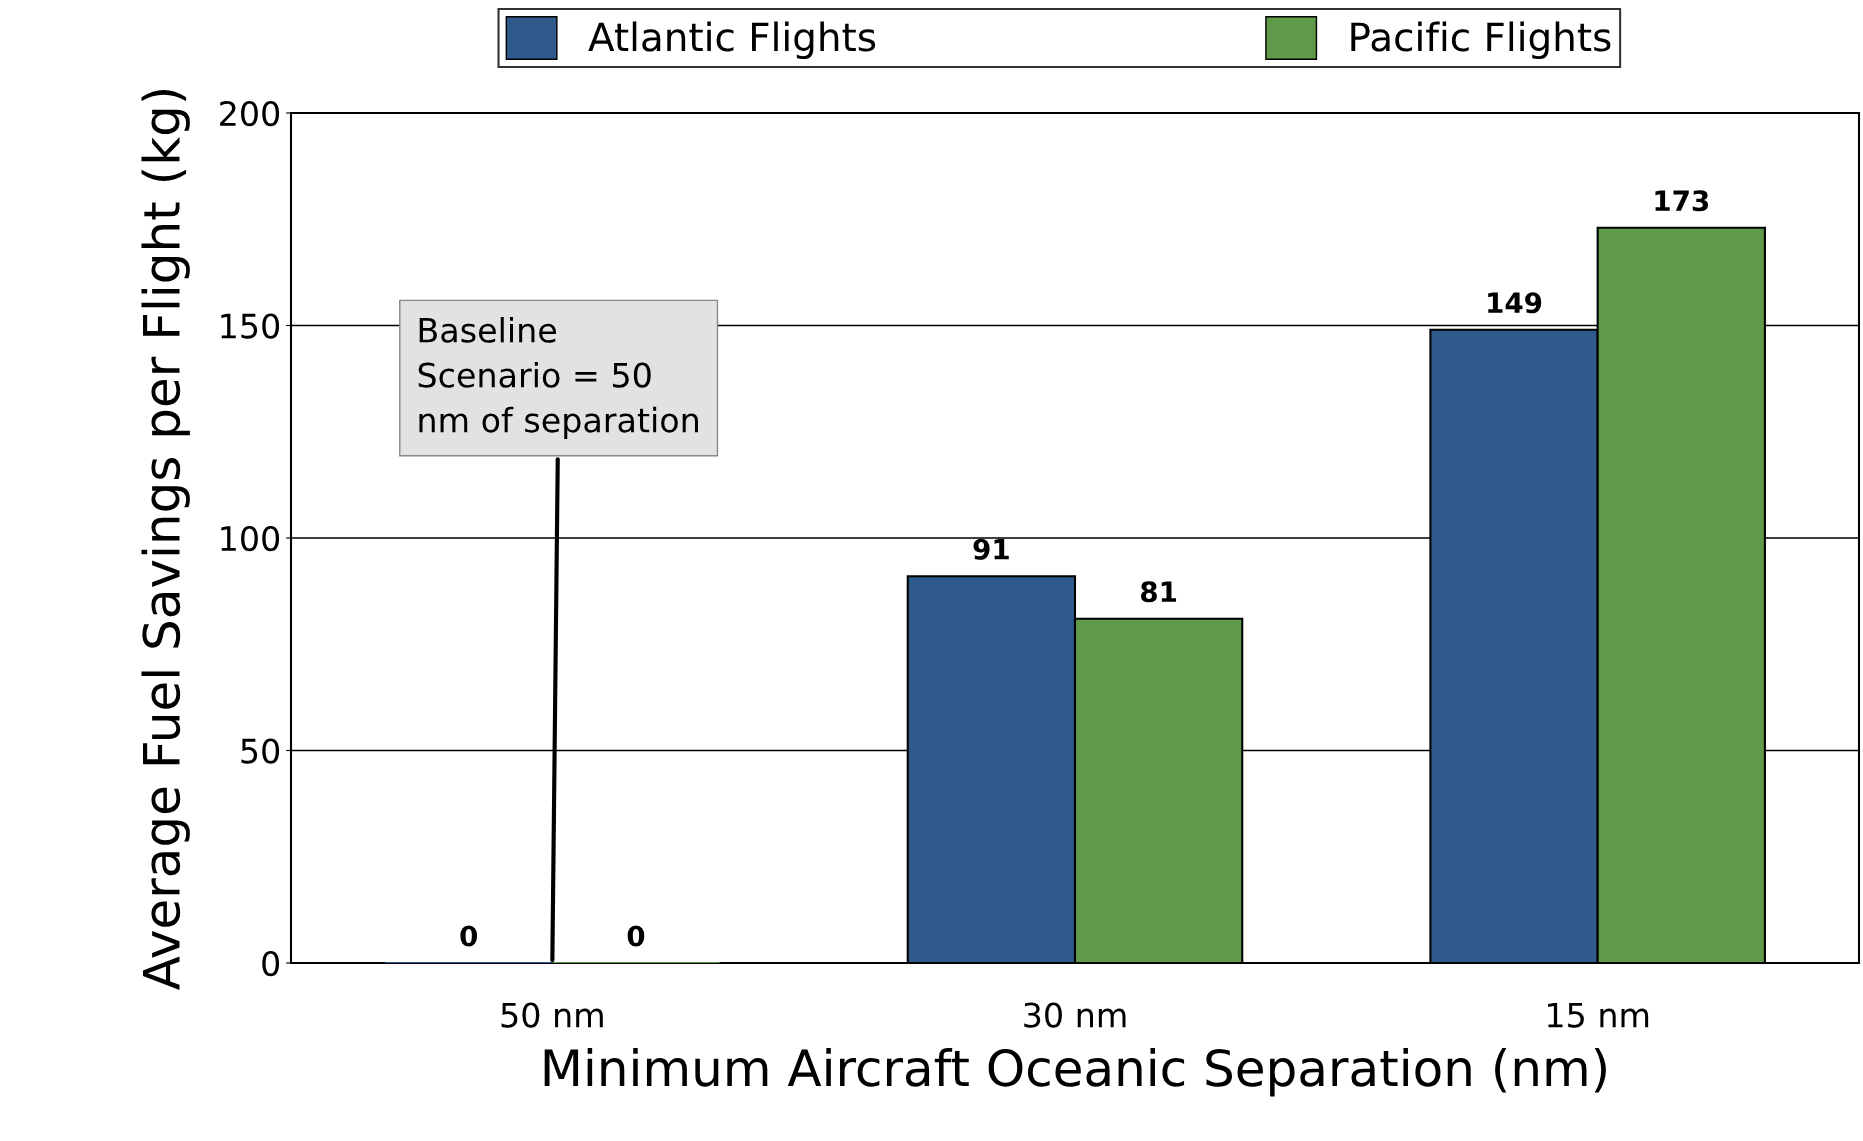  I want to click on y-tick-label: 50, so click(260, 751).